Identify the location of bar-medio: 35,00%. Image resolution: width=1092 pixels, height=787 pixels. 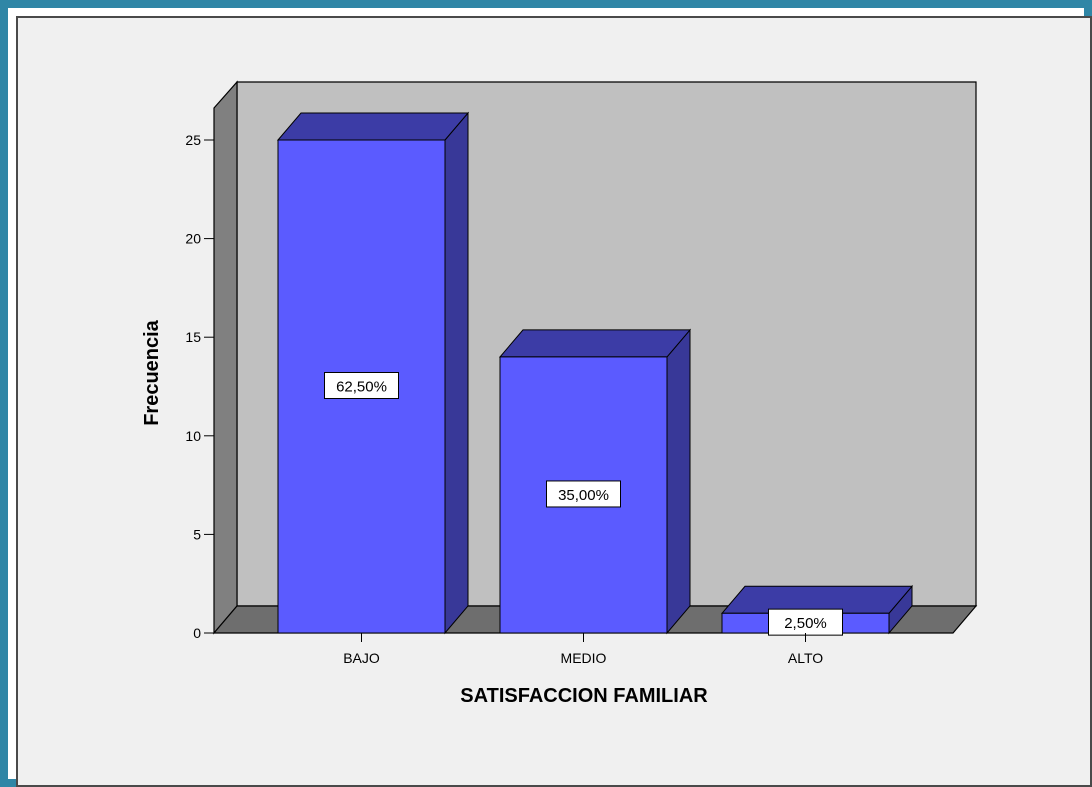
(595, 481).